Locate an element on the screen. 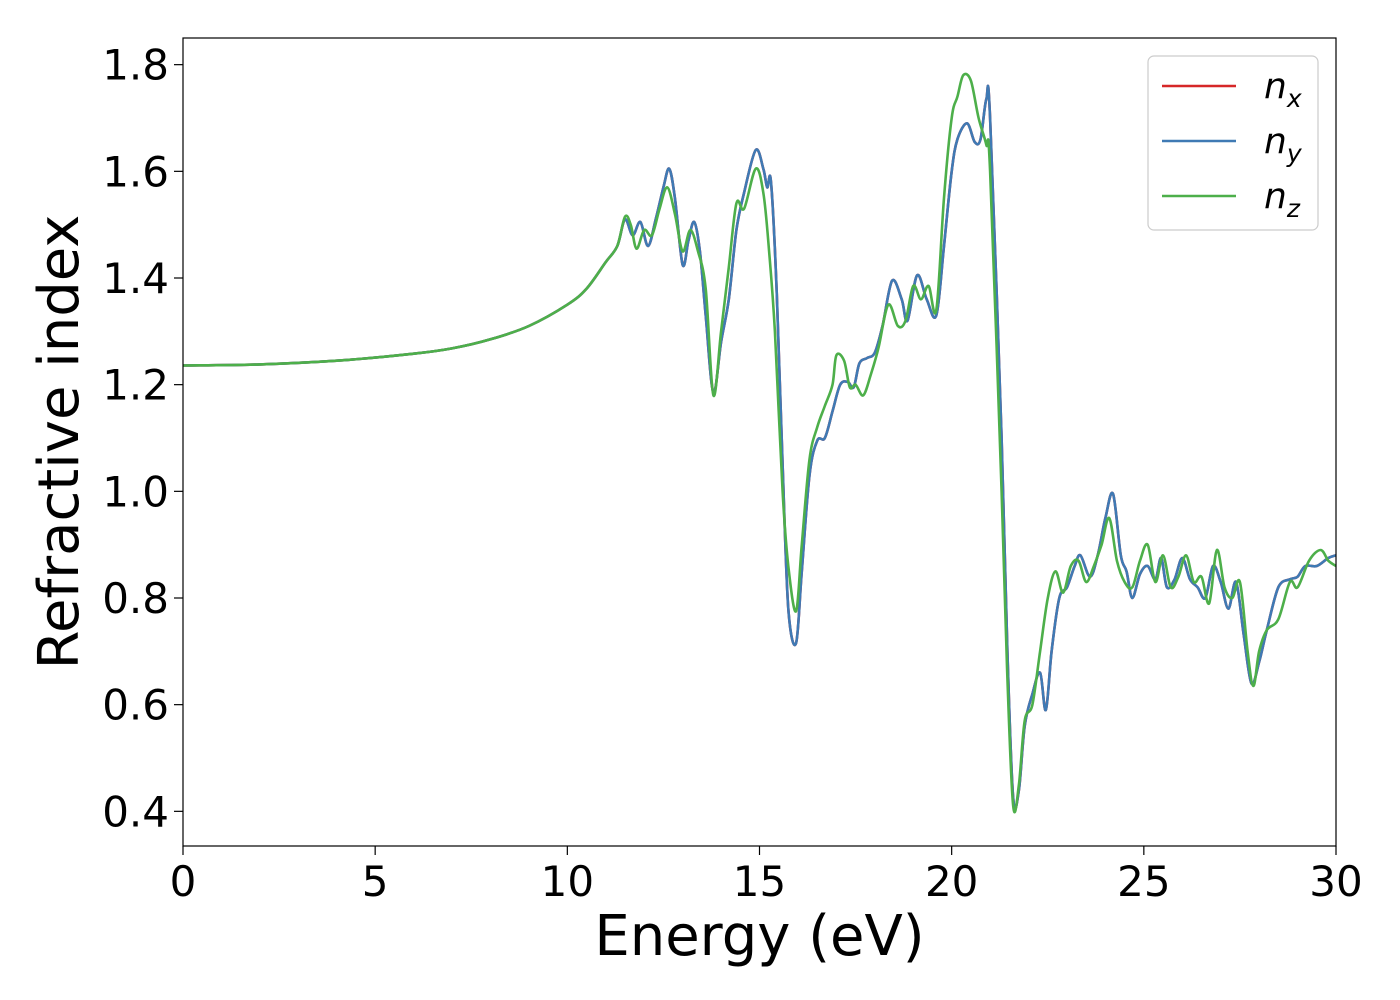 The height and width of the screenshot is (1000, 1400). legend: nx ny nz is located at coordinates (1233, 143).